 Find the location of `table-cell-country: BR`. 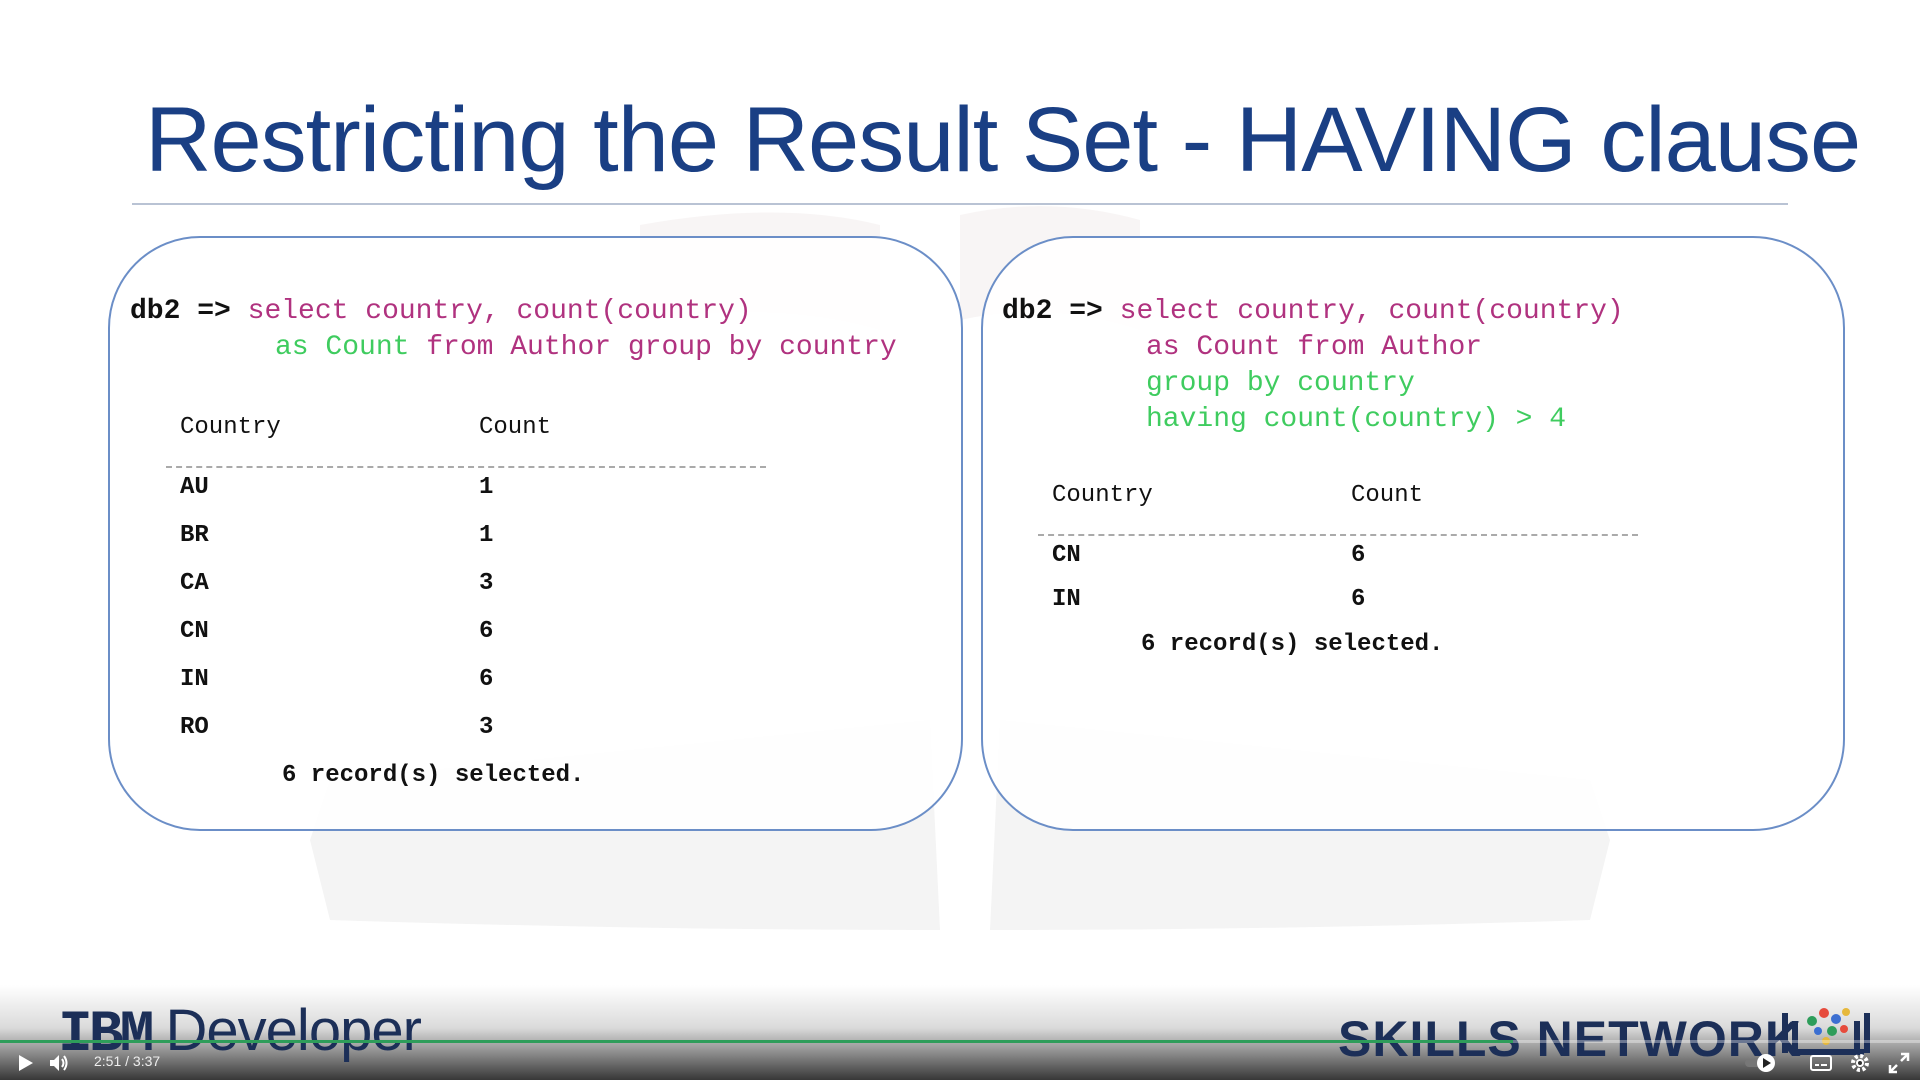

table-cell-country: BR is located at coordinates (194, 535).